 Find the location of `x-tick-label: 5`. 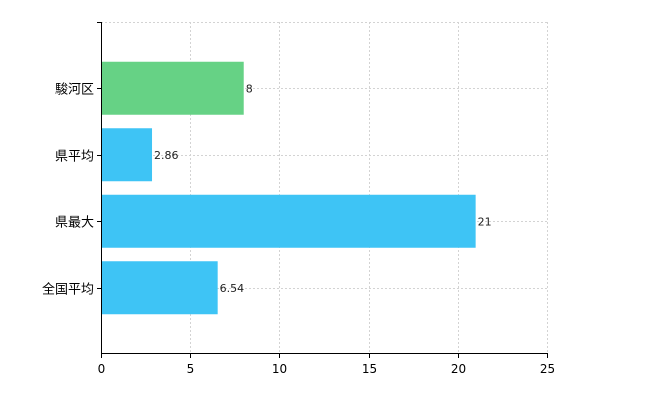

x-tick-label: 5 is located at coordinates (191, 369).